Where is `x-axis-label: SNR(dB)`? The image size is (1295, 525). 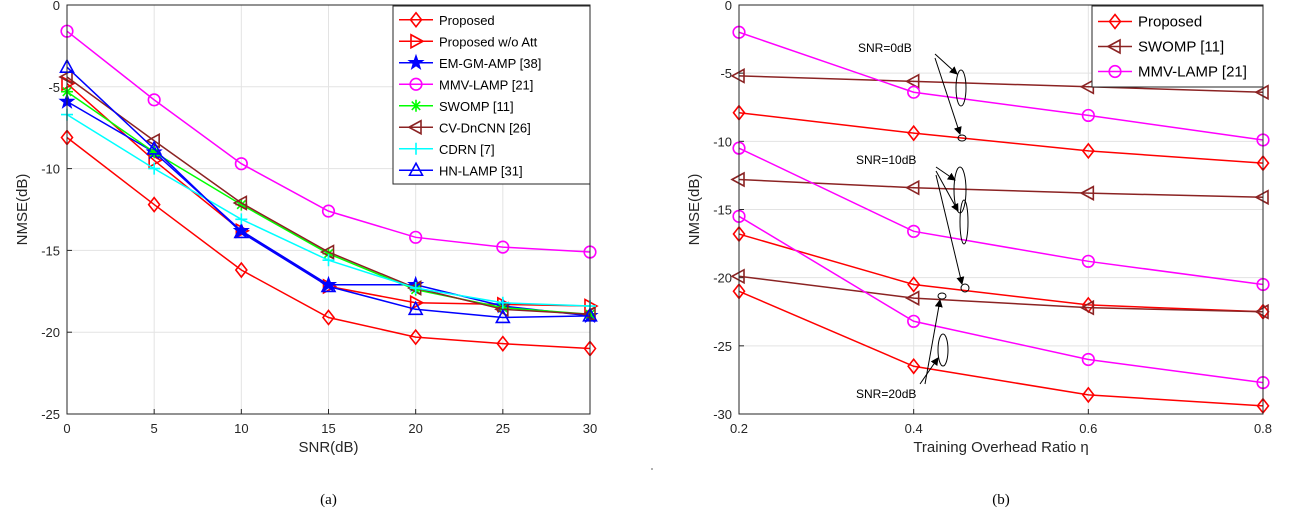 x-axis-label: SNR(dB) is located at coordinates (328, 447).